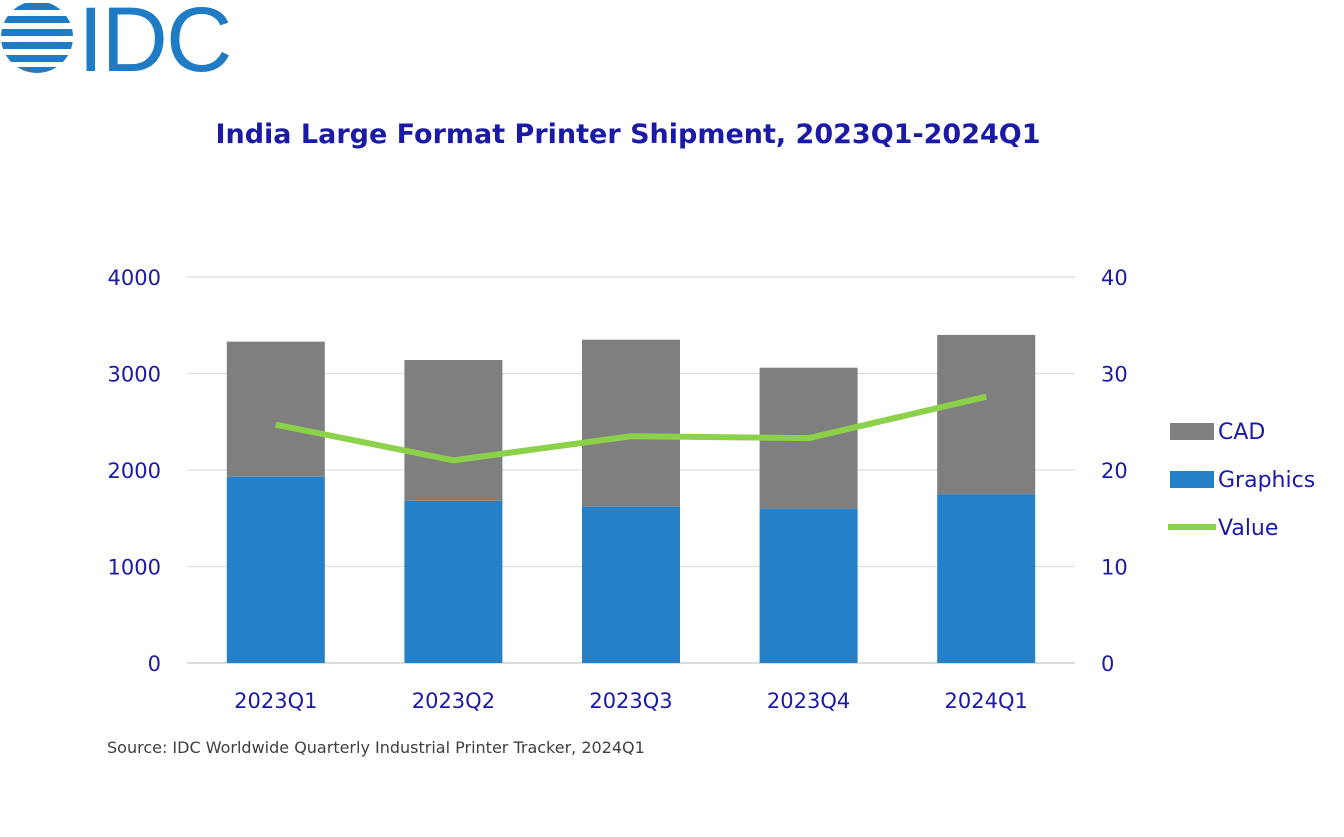  I want to click on x-tick-label: 2024Q1, so click(986, 701).